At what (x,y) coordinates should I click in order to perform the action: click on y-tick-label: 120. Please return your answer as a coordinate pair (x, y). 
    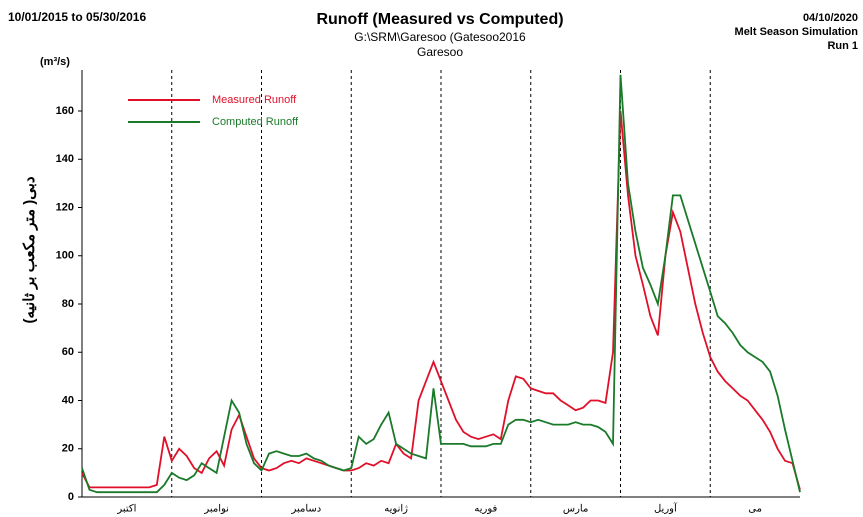
    Looking at the image, I should click on (65, 207).